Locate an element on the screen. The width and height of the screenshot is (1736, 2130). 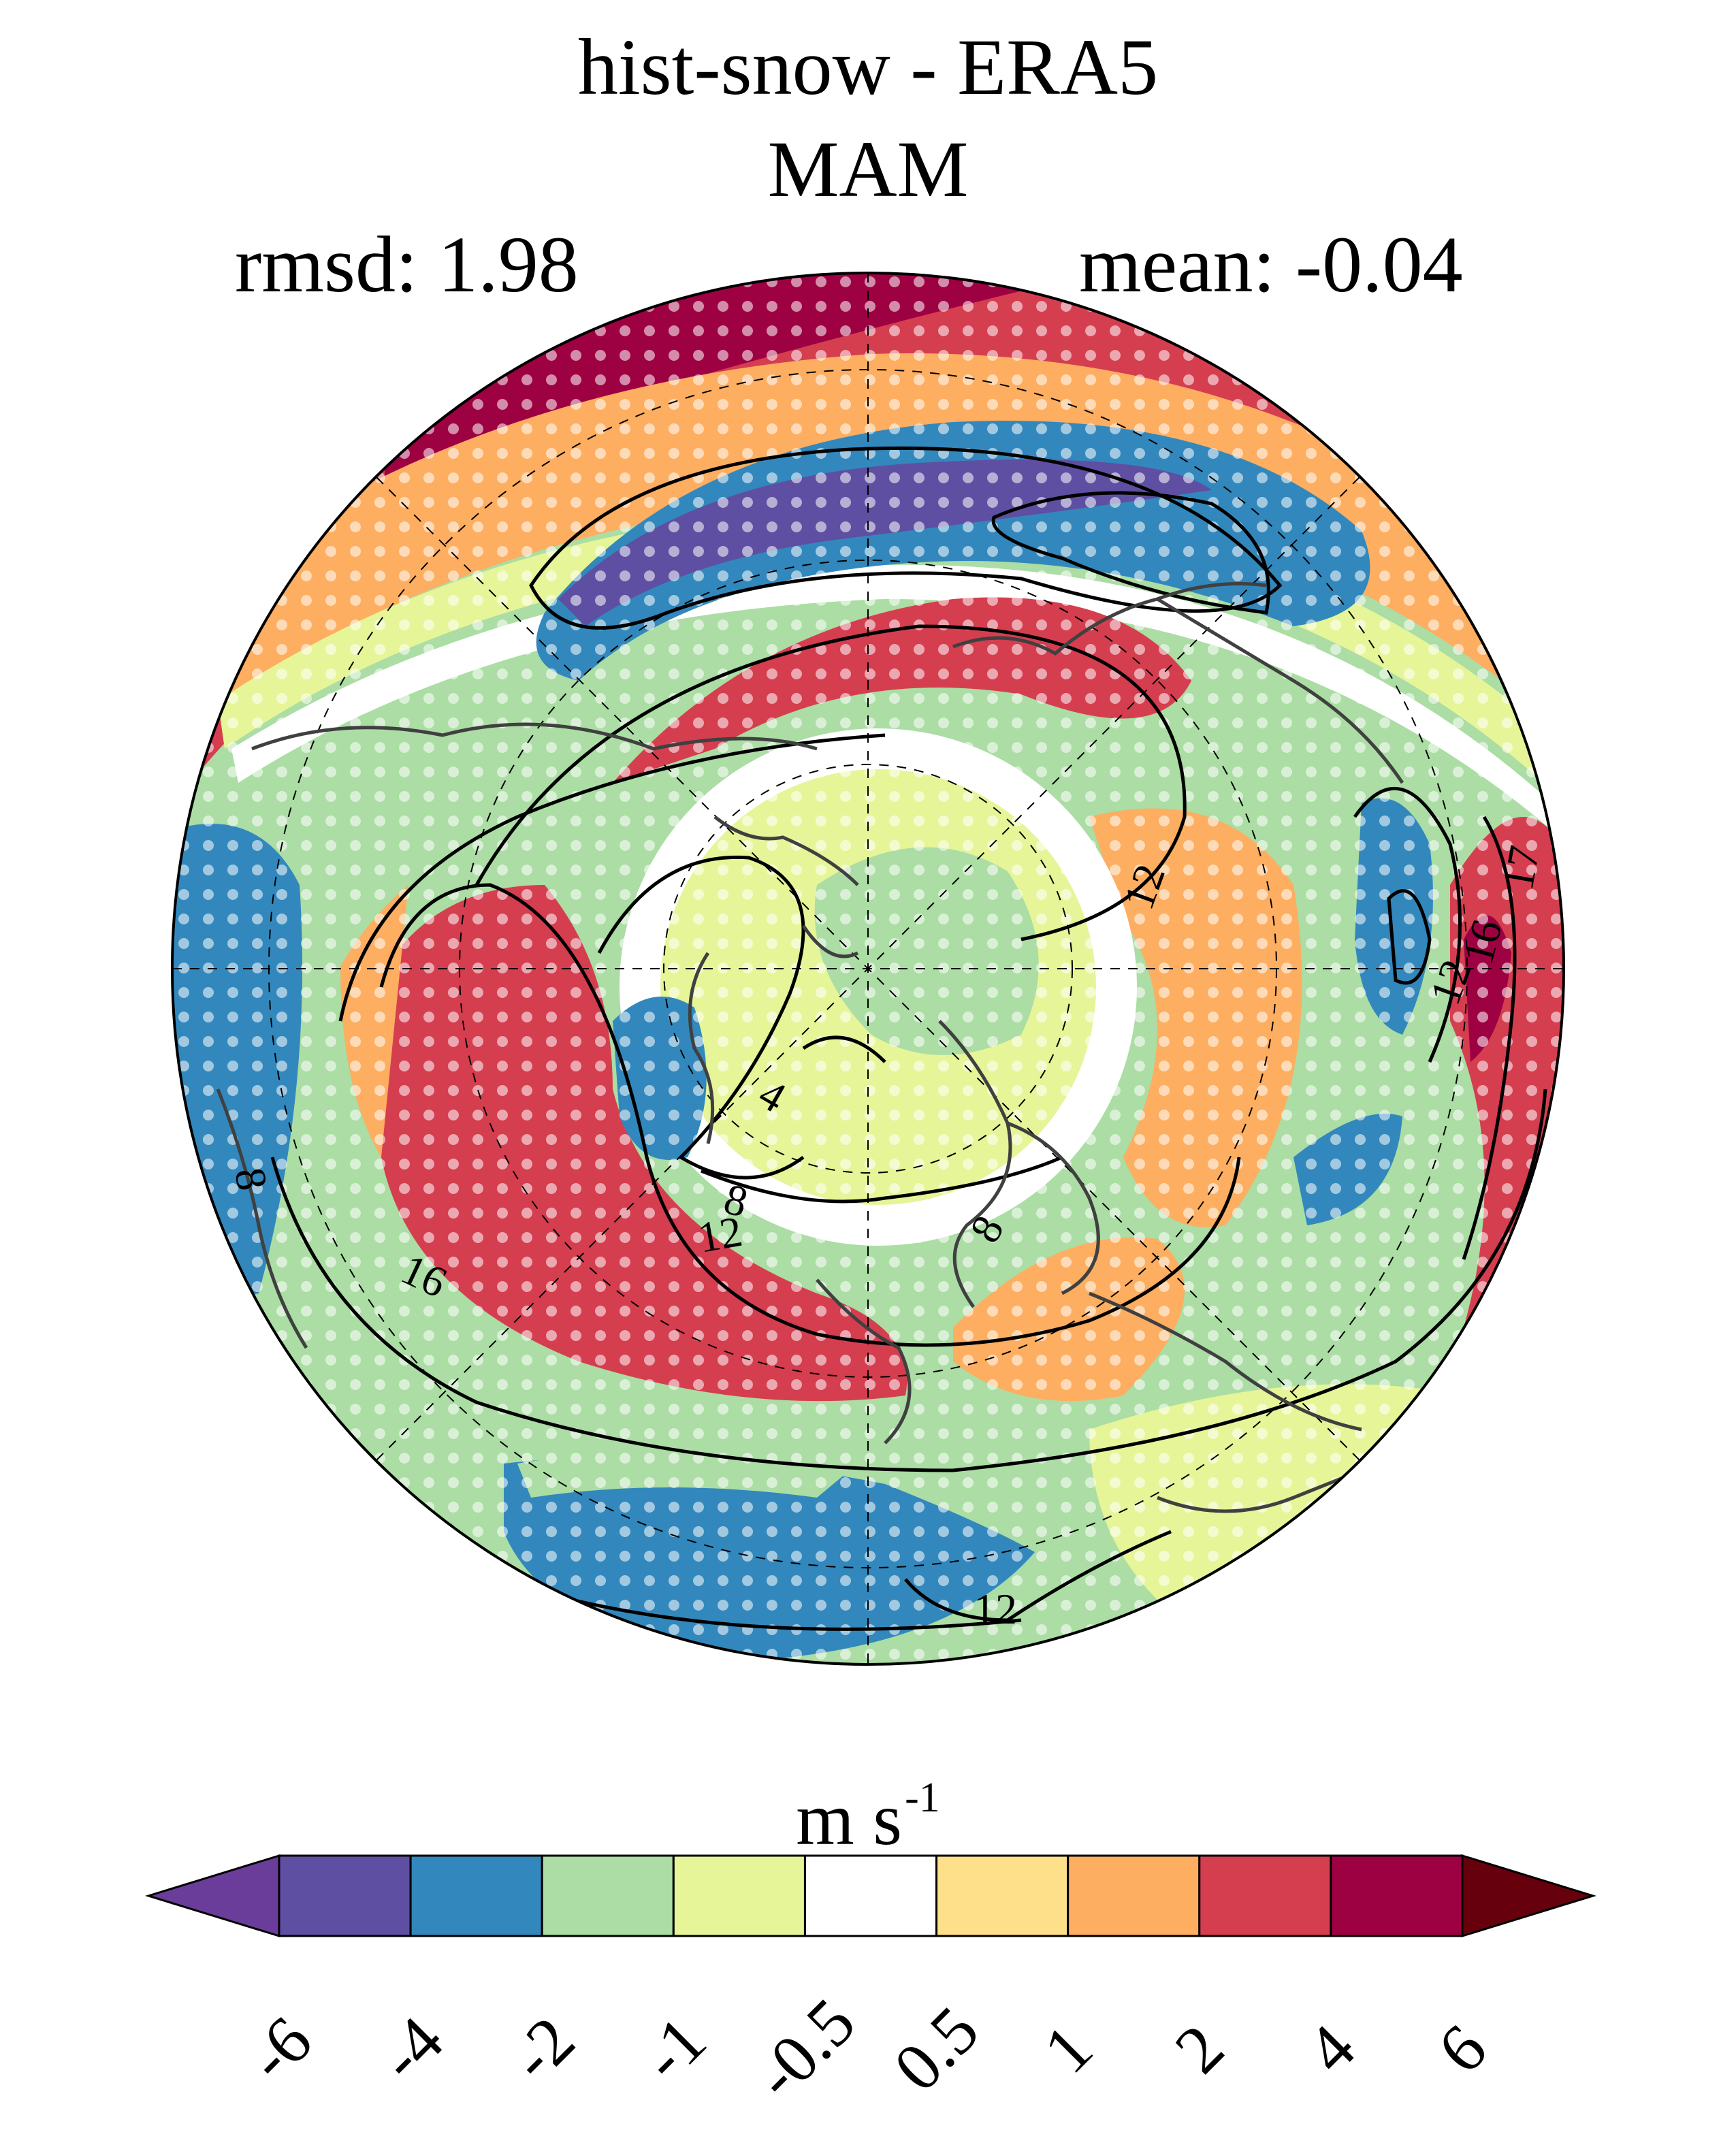
season-label: MAM is located at coordinates (868, 169).